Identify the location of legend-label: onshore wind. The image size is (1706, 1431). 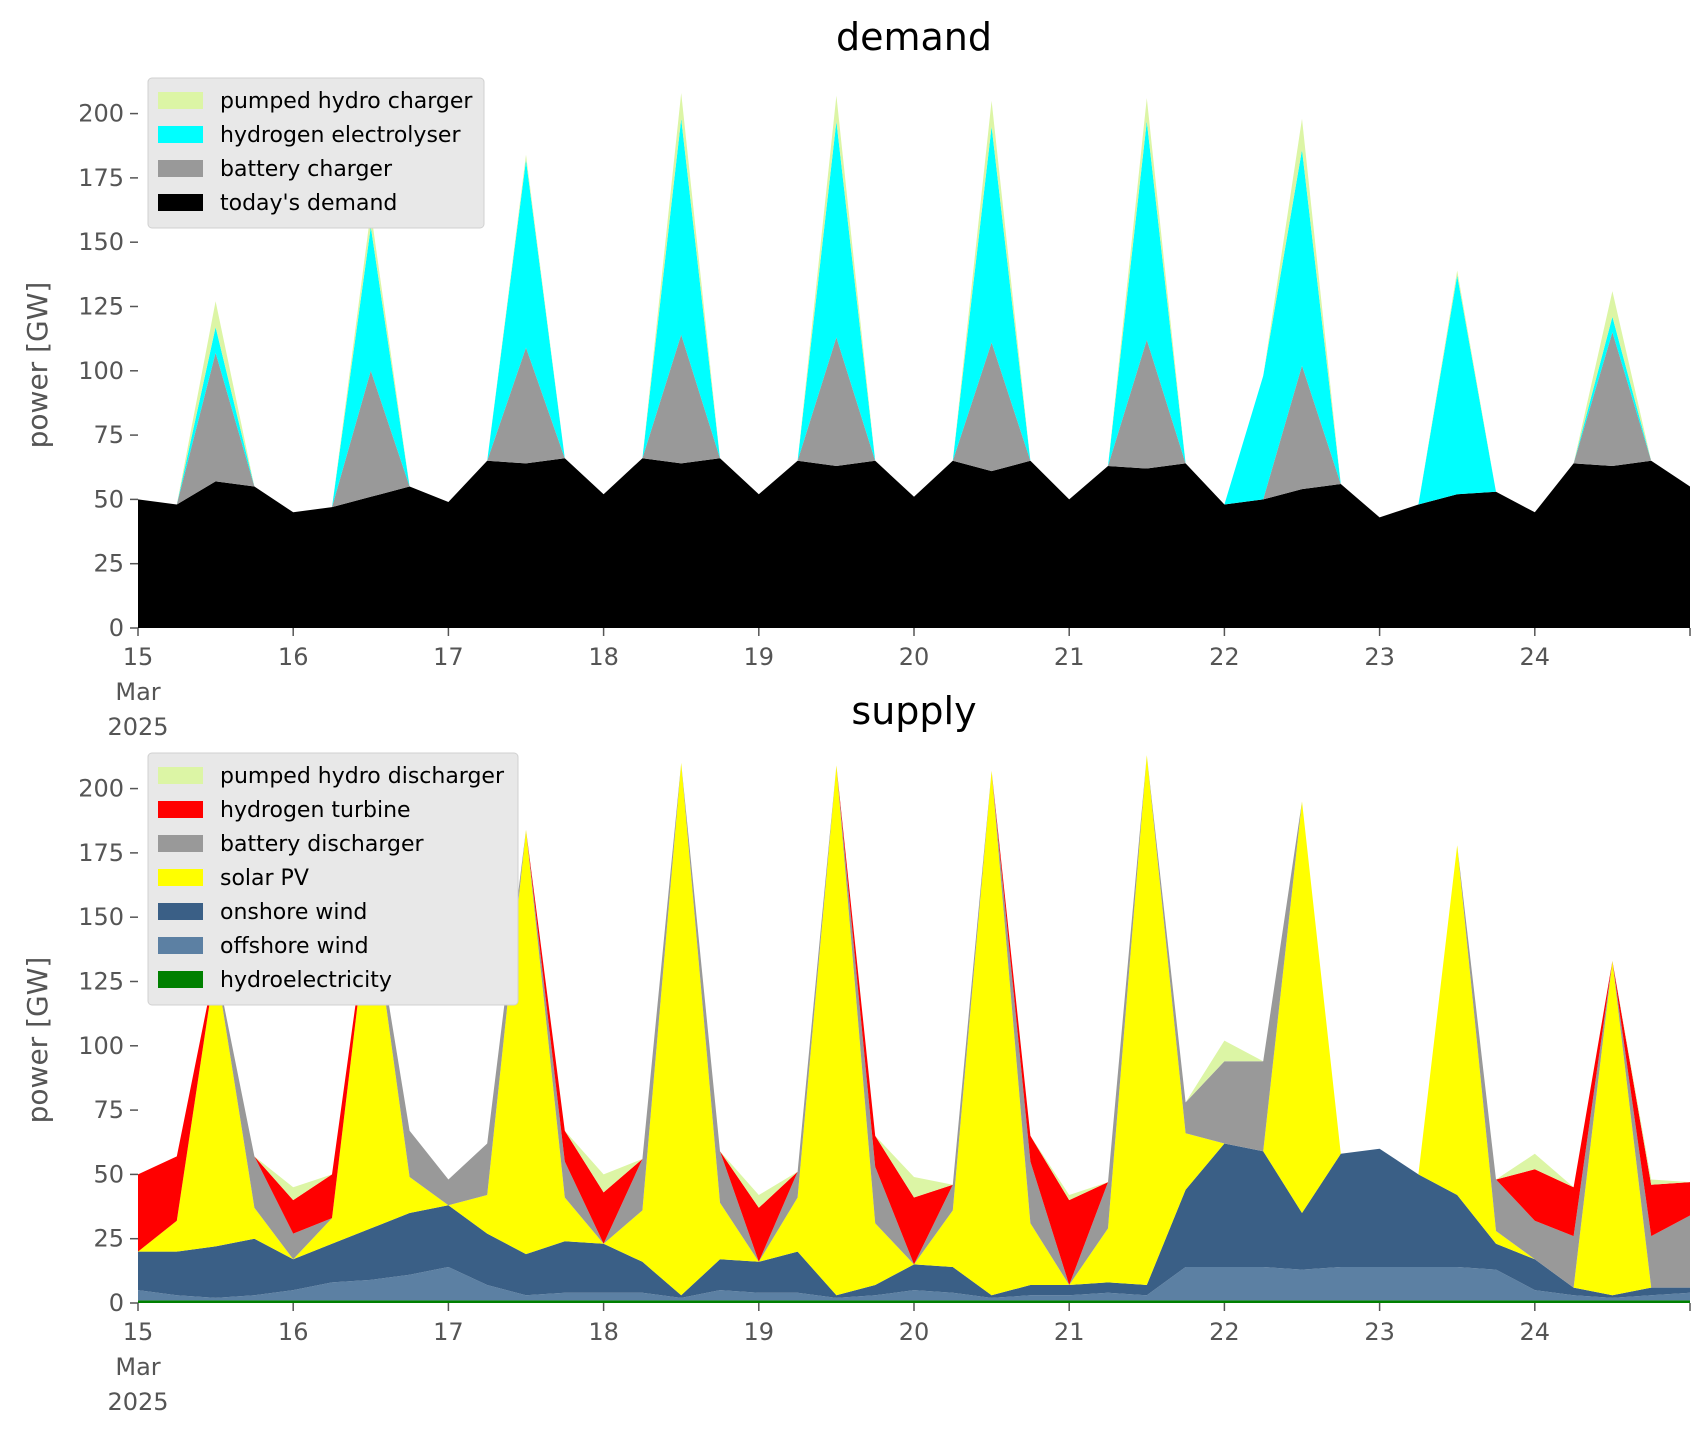
(293, 912).